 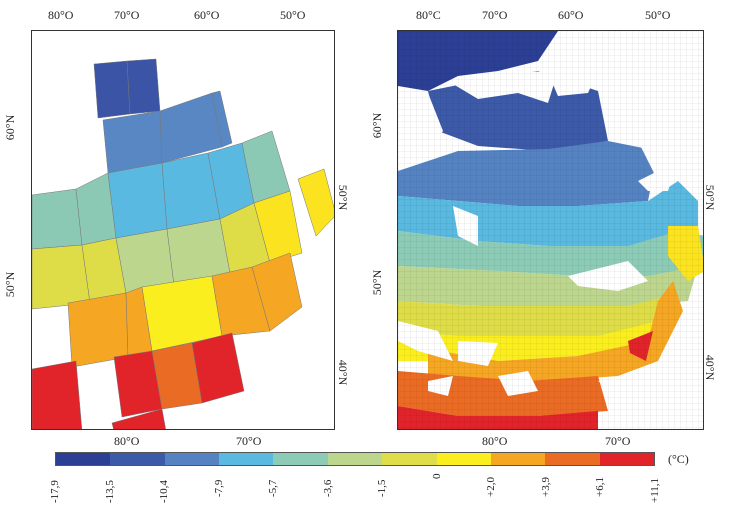 What do you see at coordinates (491, 487) in the screenshot?
I see `legend-tick-label: +2,0` at bounding box center [491, 487].